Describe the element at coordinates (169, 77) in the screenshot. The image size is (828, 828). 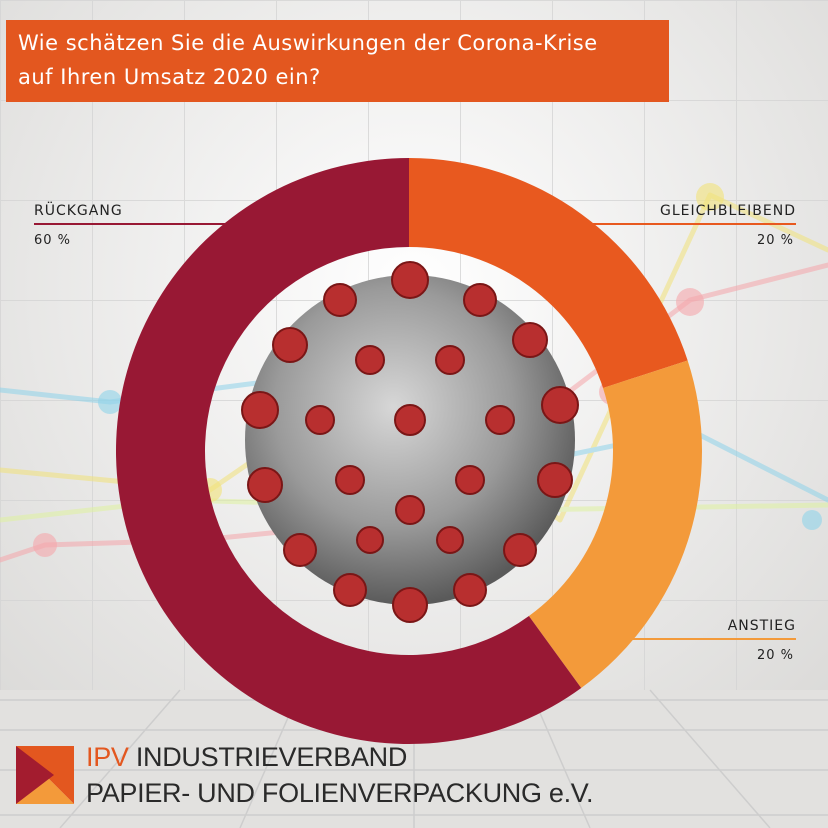
I see `title-line-2: auf Ihren Umsatz 2020 ein?` at that location.